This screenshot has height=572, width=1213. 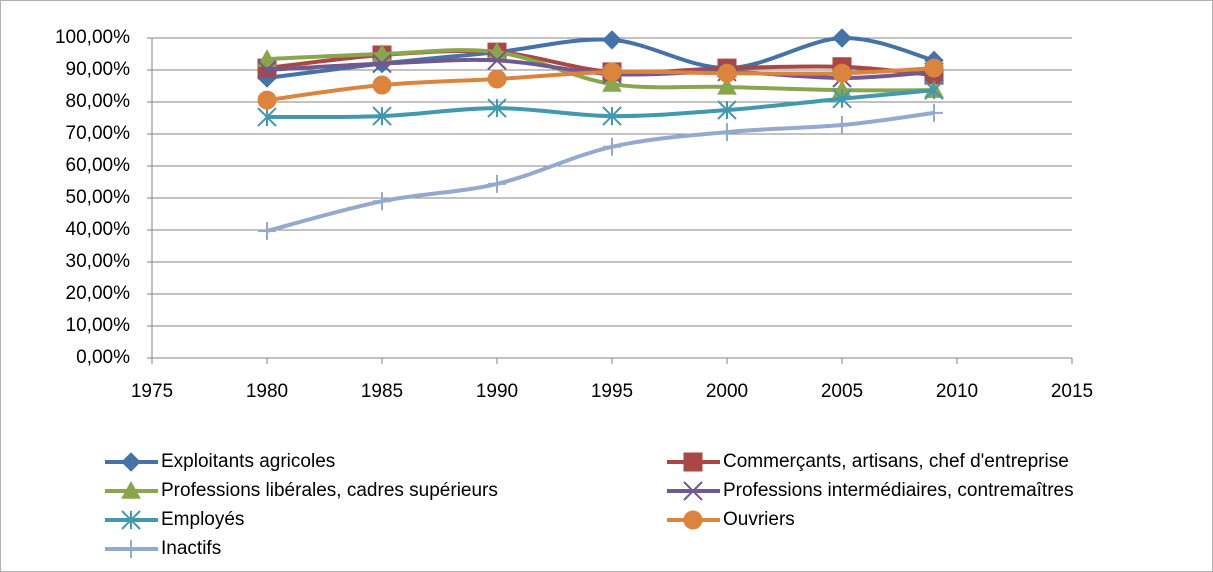 I want to click on y-tick-label: 50,00%, so click(x=98, y=197).